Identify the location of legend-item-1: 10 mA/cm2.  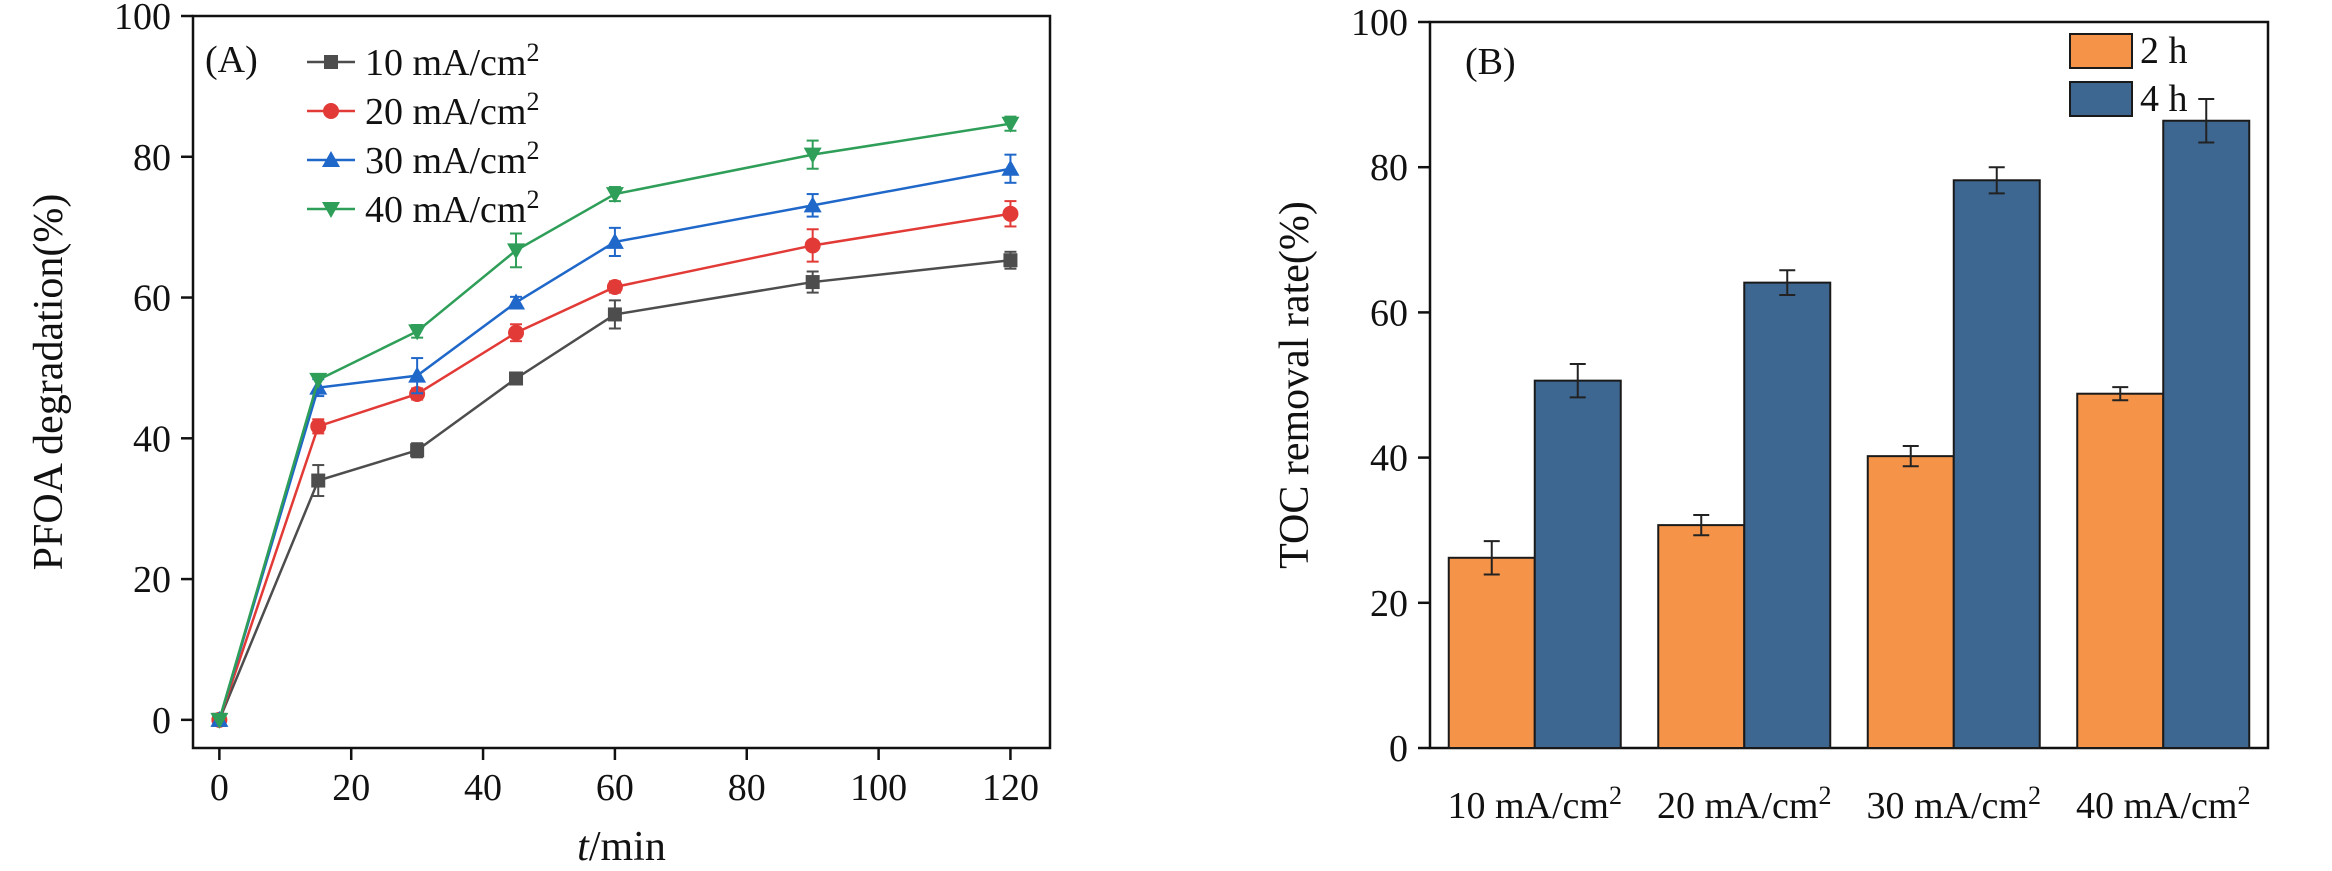
(423, 61).